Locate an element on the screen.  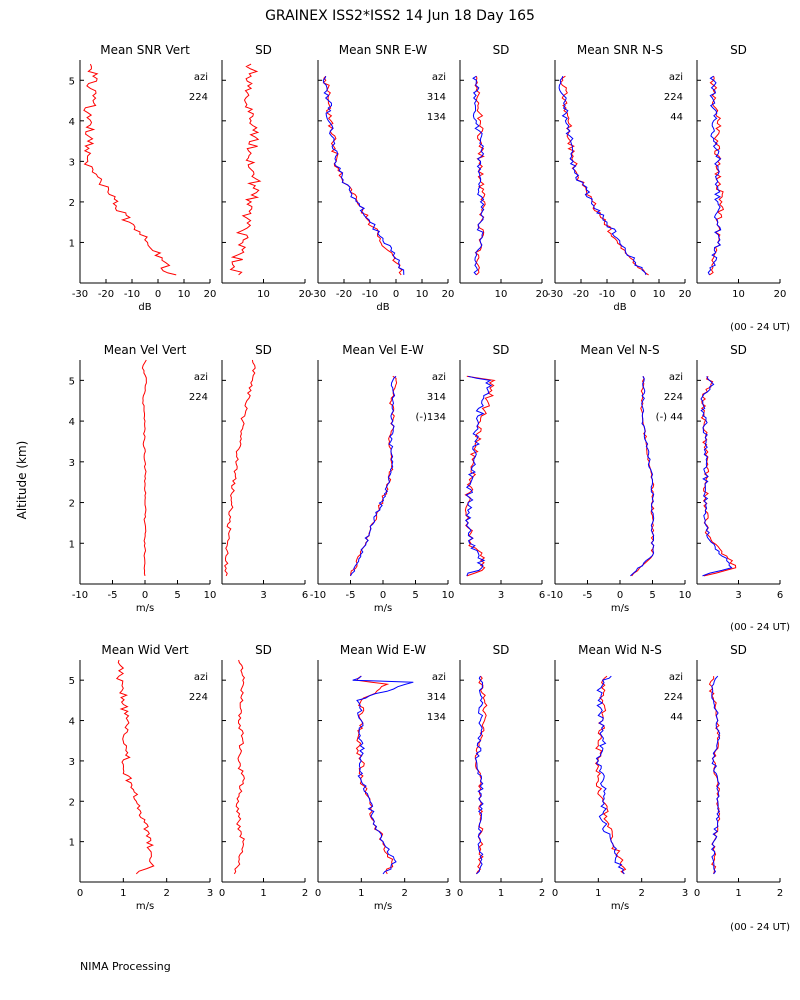
panel-title: Mean Vel N-S is located at coordinates (619, 350).